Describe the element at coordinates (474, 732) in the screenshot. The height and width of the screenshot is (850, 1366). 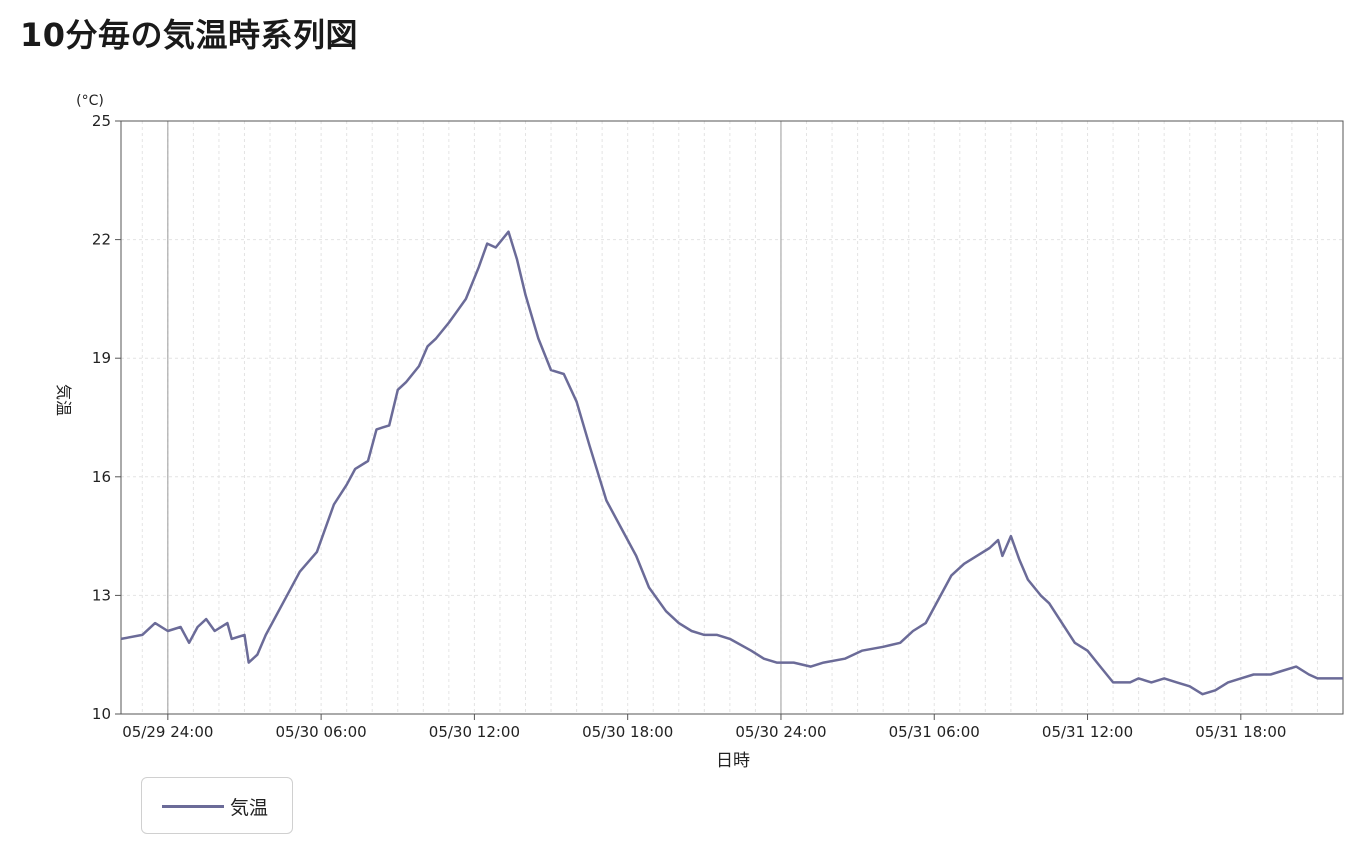
I see `x-tick-label: 05/30 12:00` at that location.